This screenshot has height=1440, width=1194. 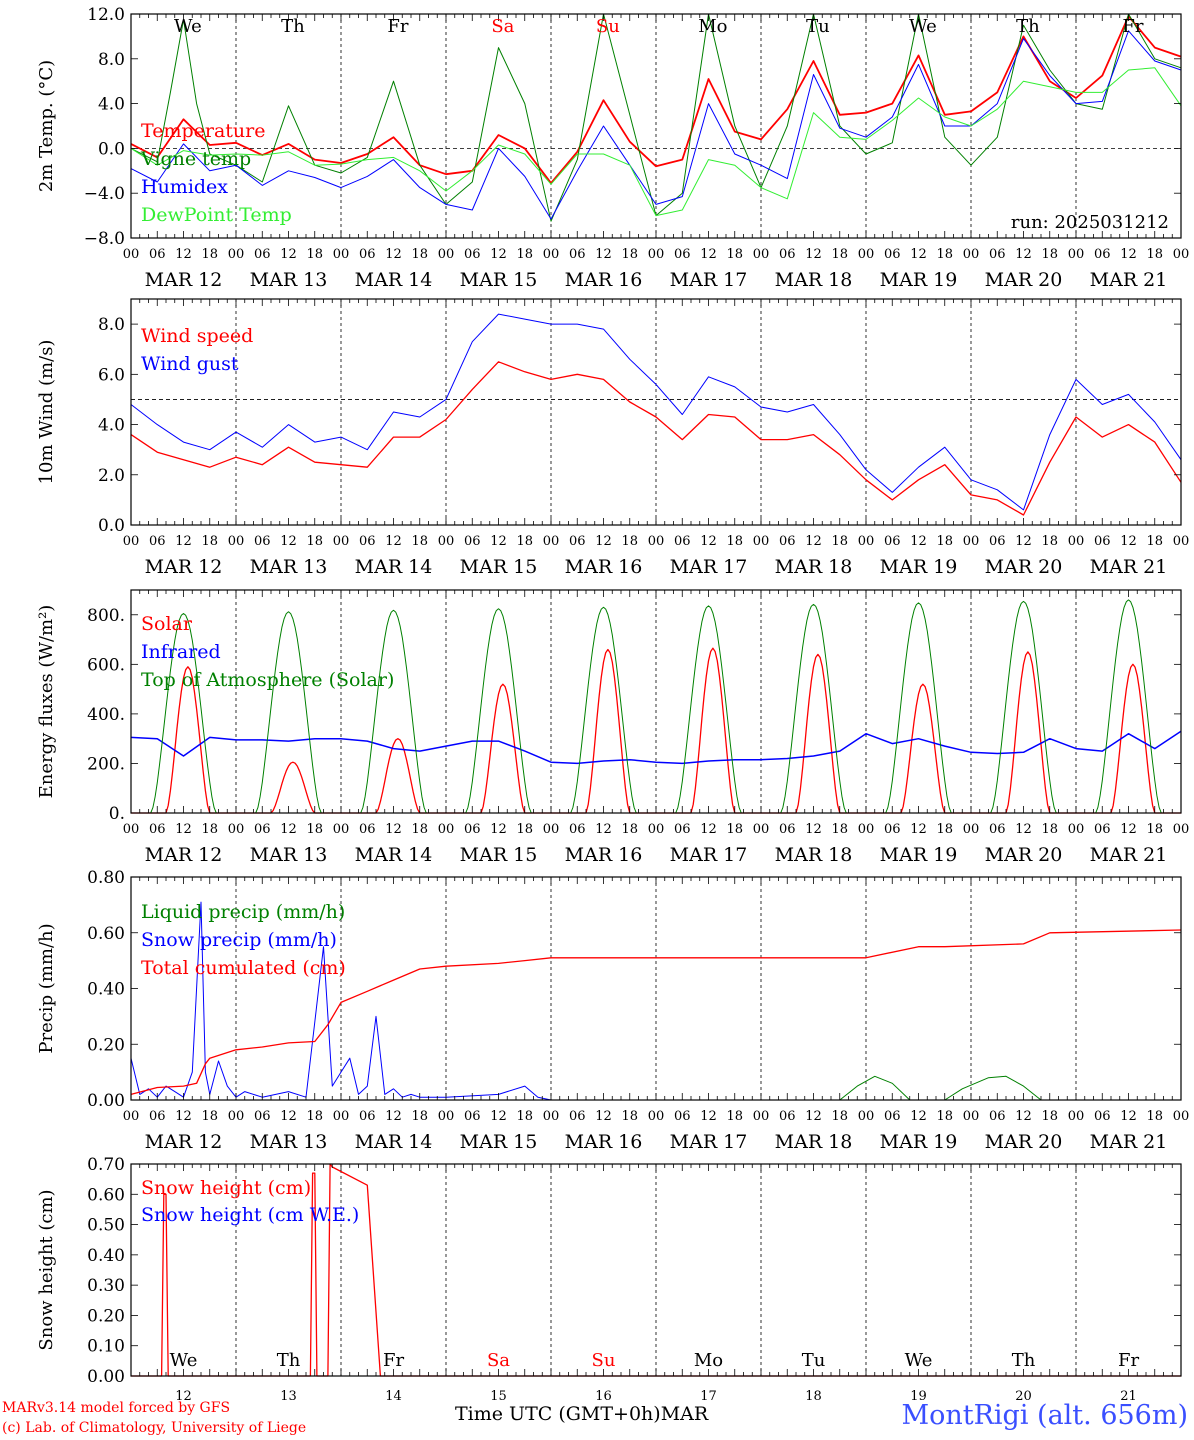 What do you see at coordinates (708, 1396) in the screenshot?
I see `day-number-label: 17` at bounding box center [708, 1396].